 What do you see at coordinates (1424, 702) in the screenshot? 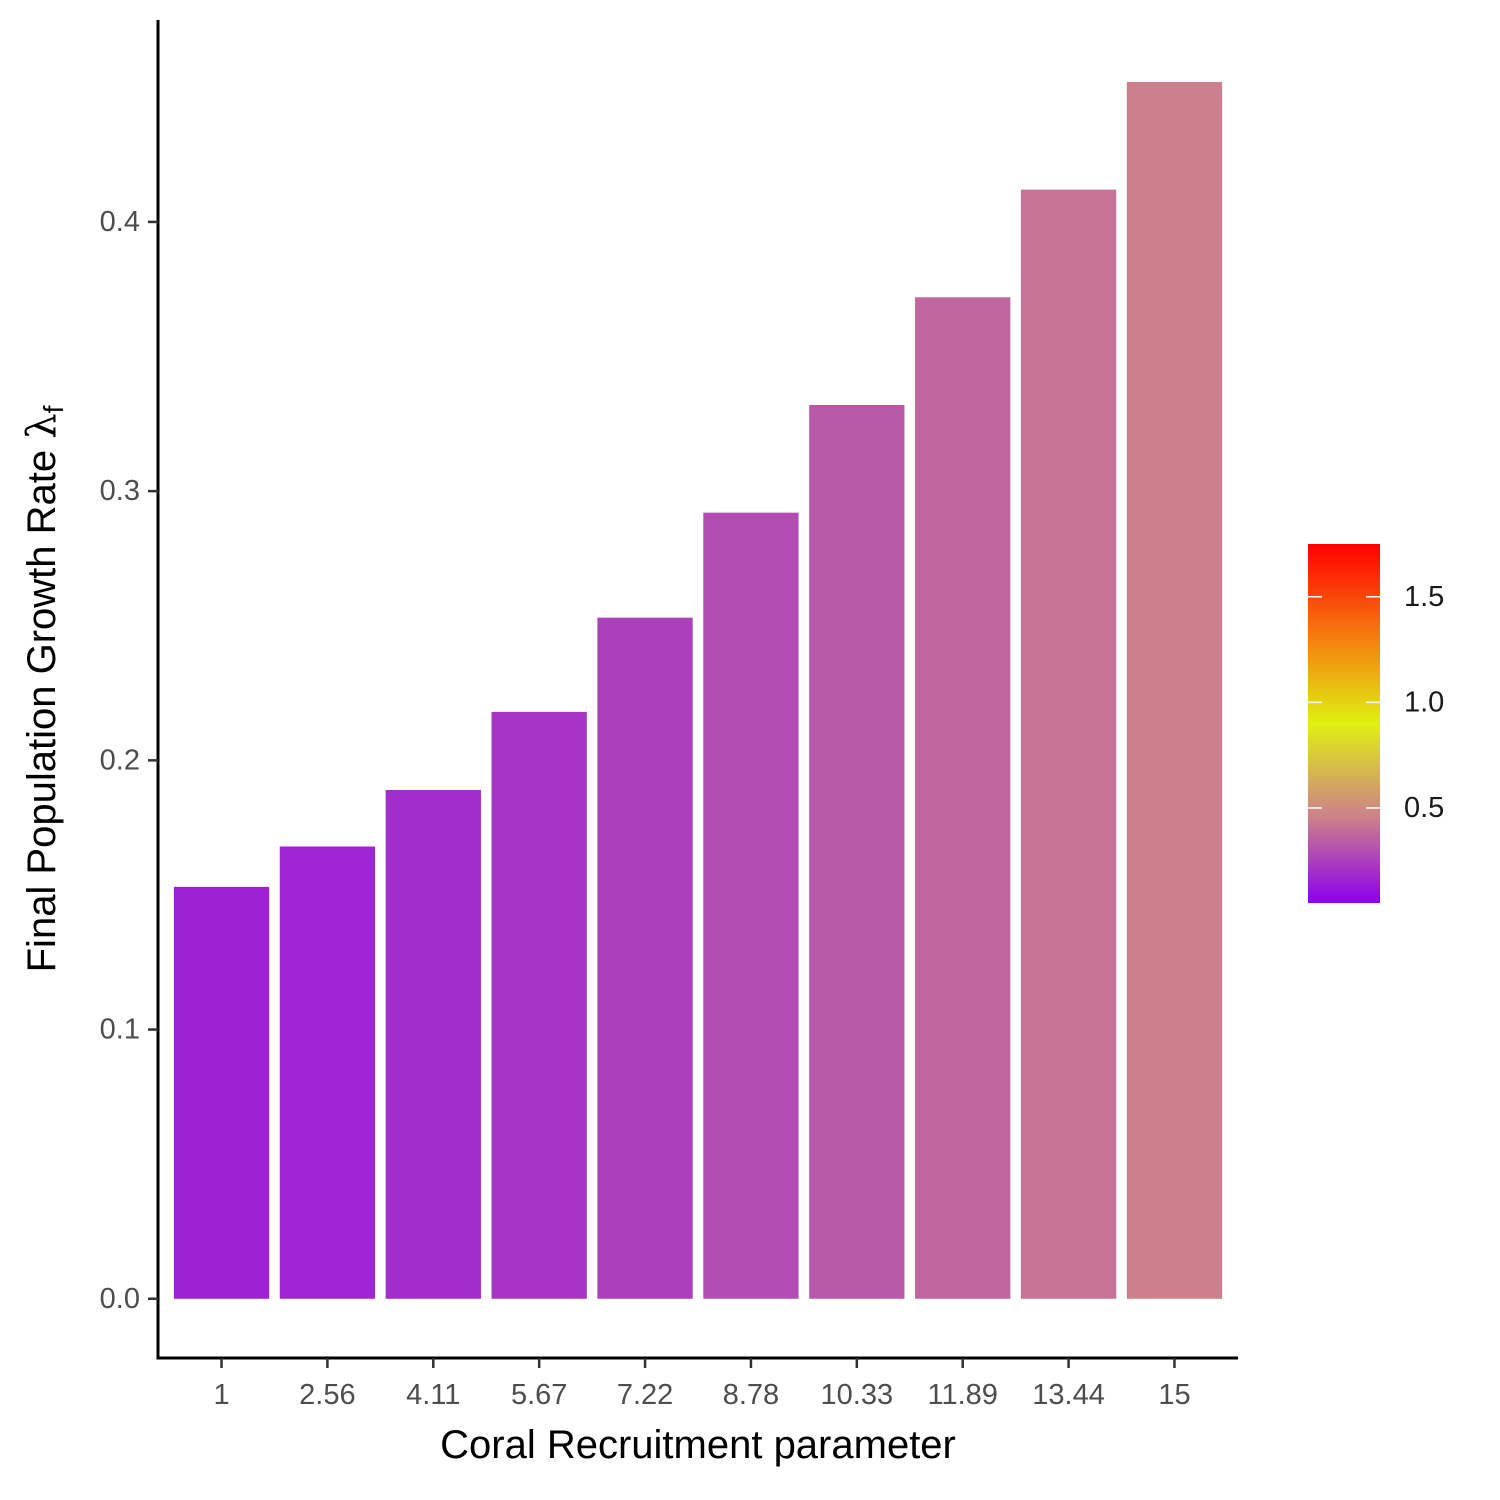
I see `colorbar-tick-label: 1.0` at bounding box center [1424, 702].